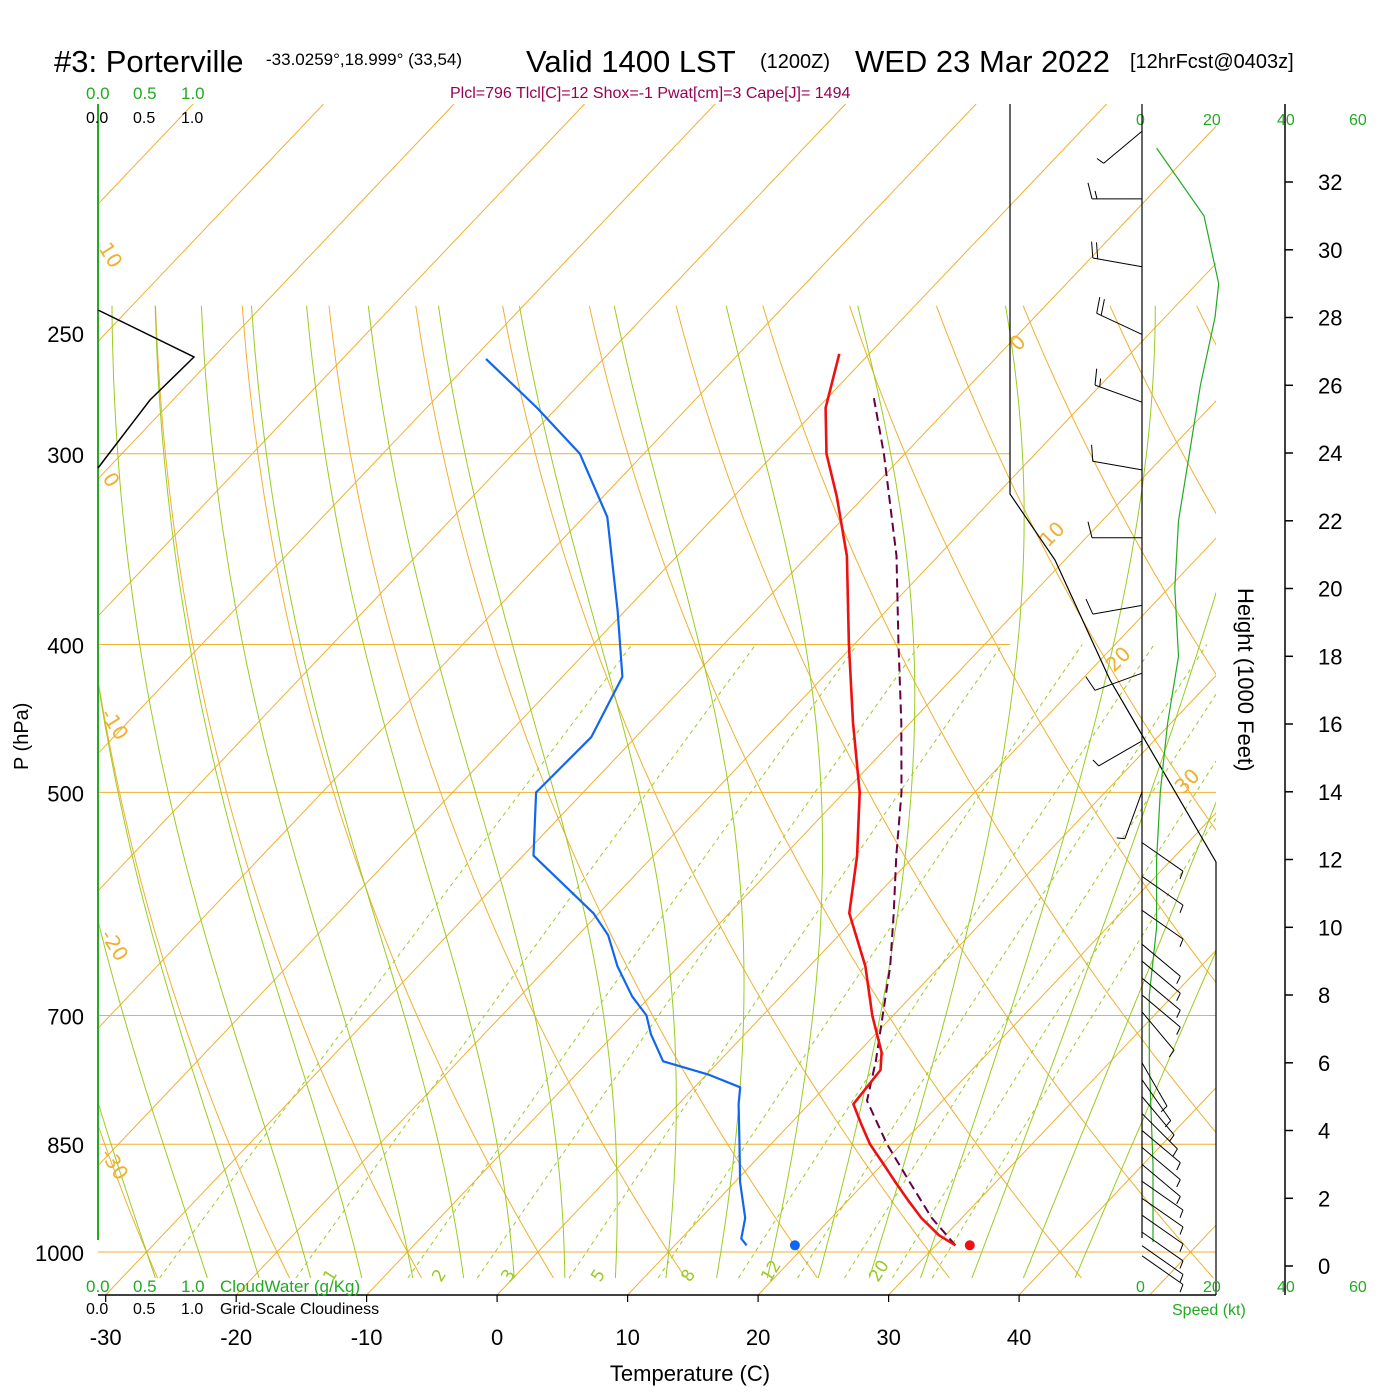 The image size is (1400, 1400). I want to click on isotherm-label: -10, so click(115, 724).